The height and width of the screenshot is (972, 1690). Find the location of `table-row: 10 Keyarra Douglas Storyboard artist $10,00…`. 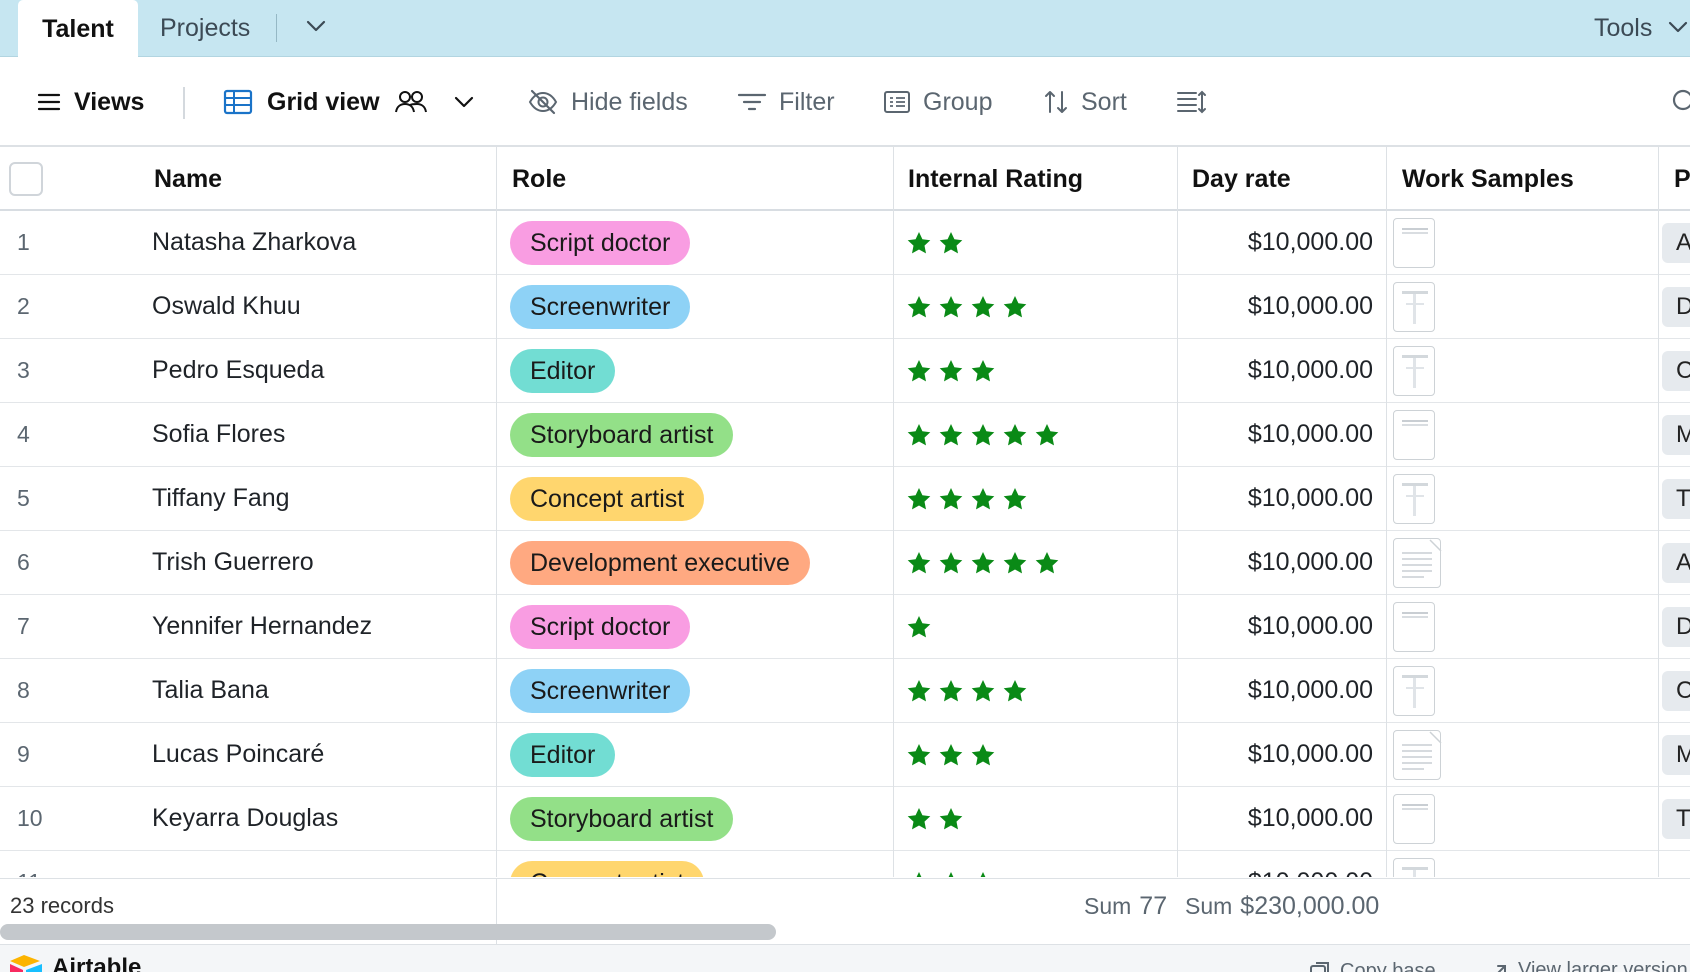

table-row: 10 Keyarra Douglas Storyboard artist $10,00… is located at coordinates (845, 819).